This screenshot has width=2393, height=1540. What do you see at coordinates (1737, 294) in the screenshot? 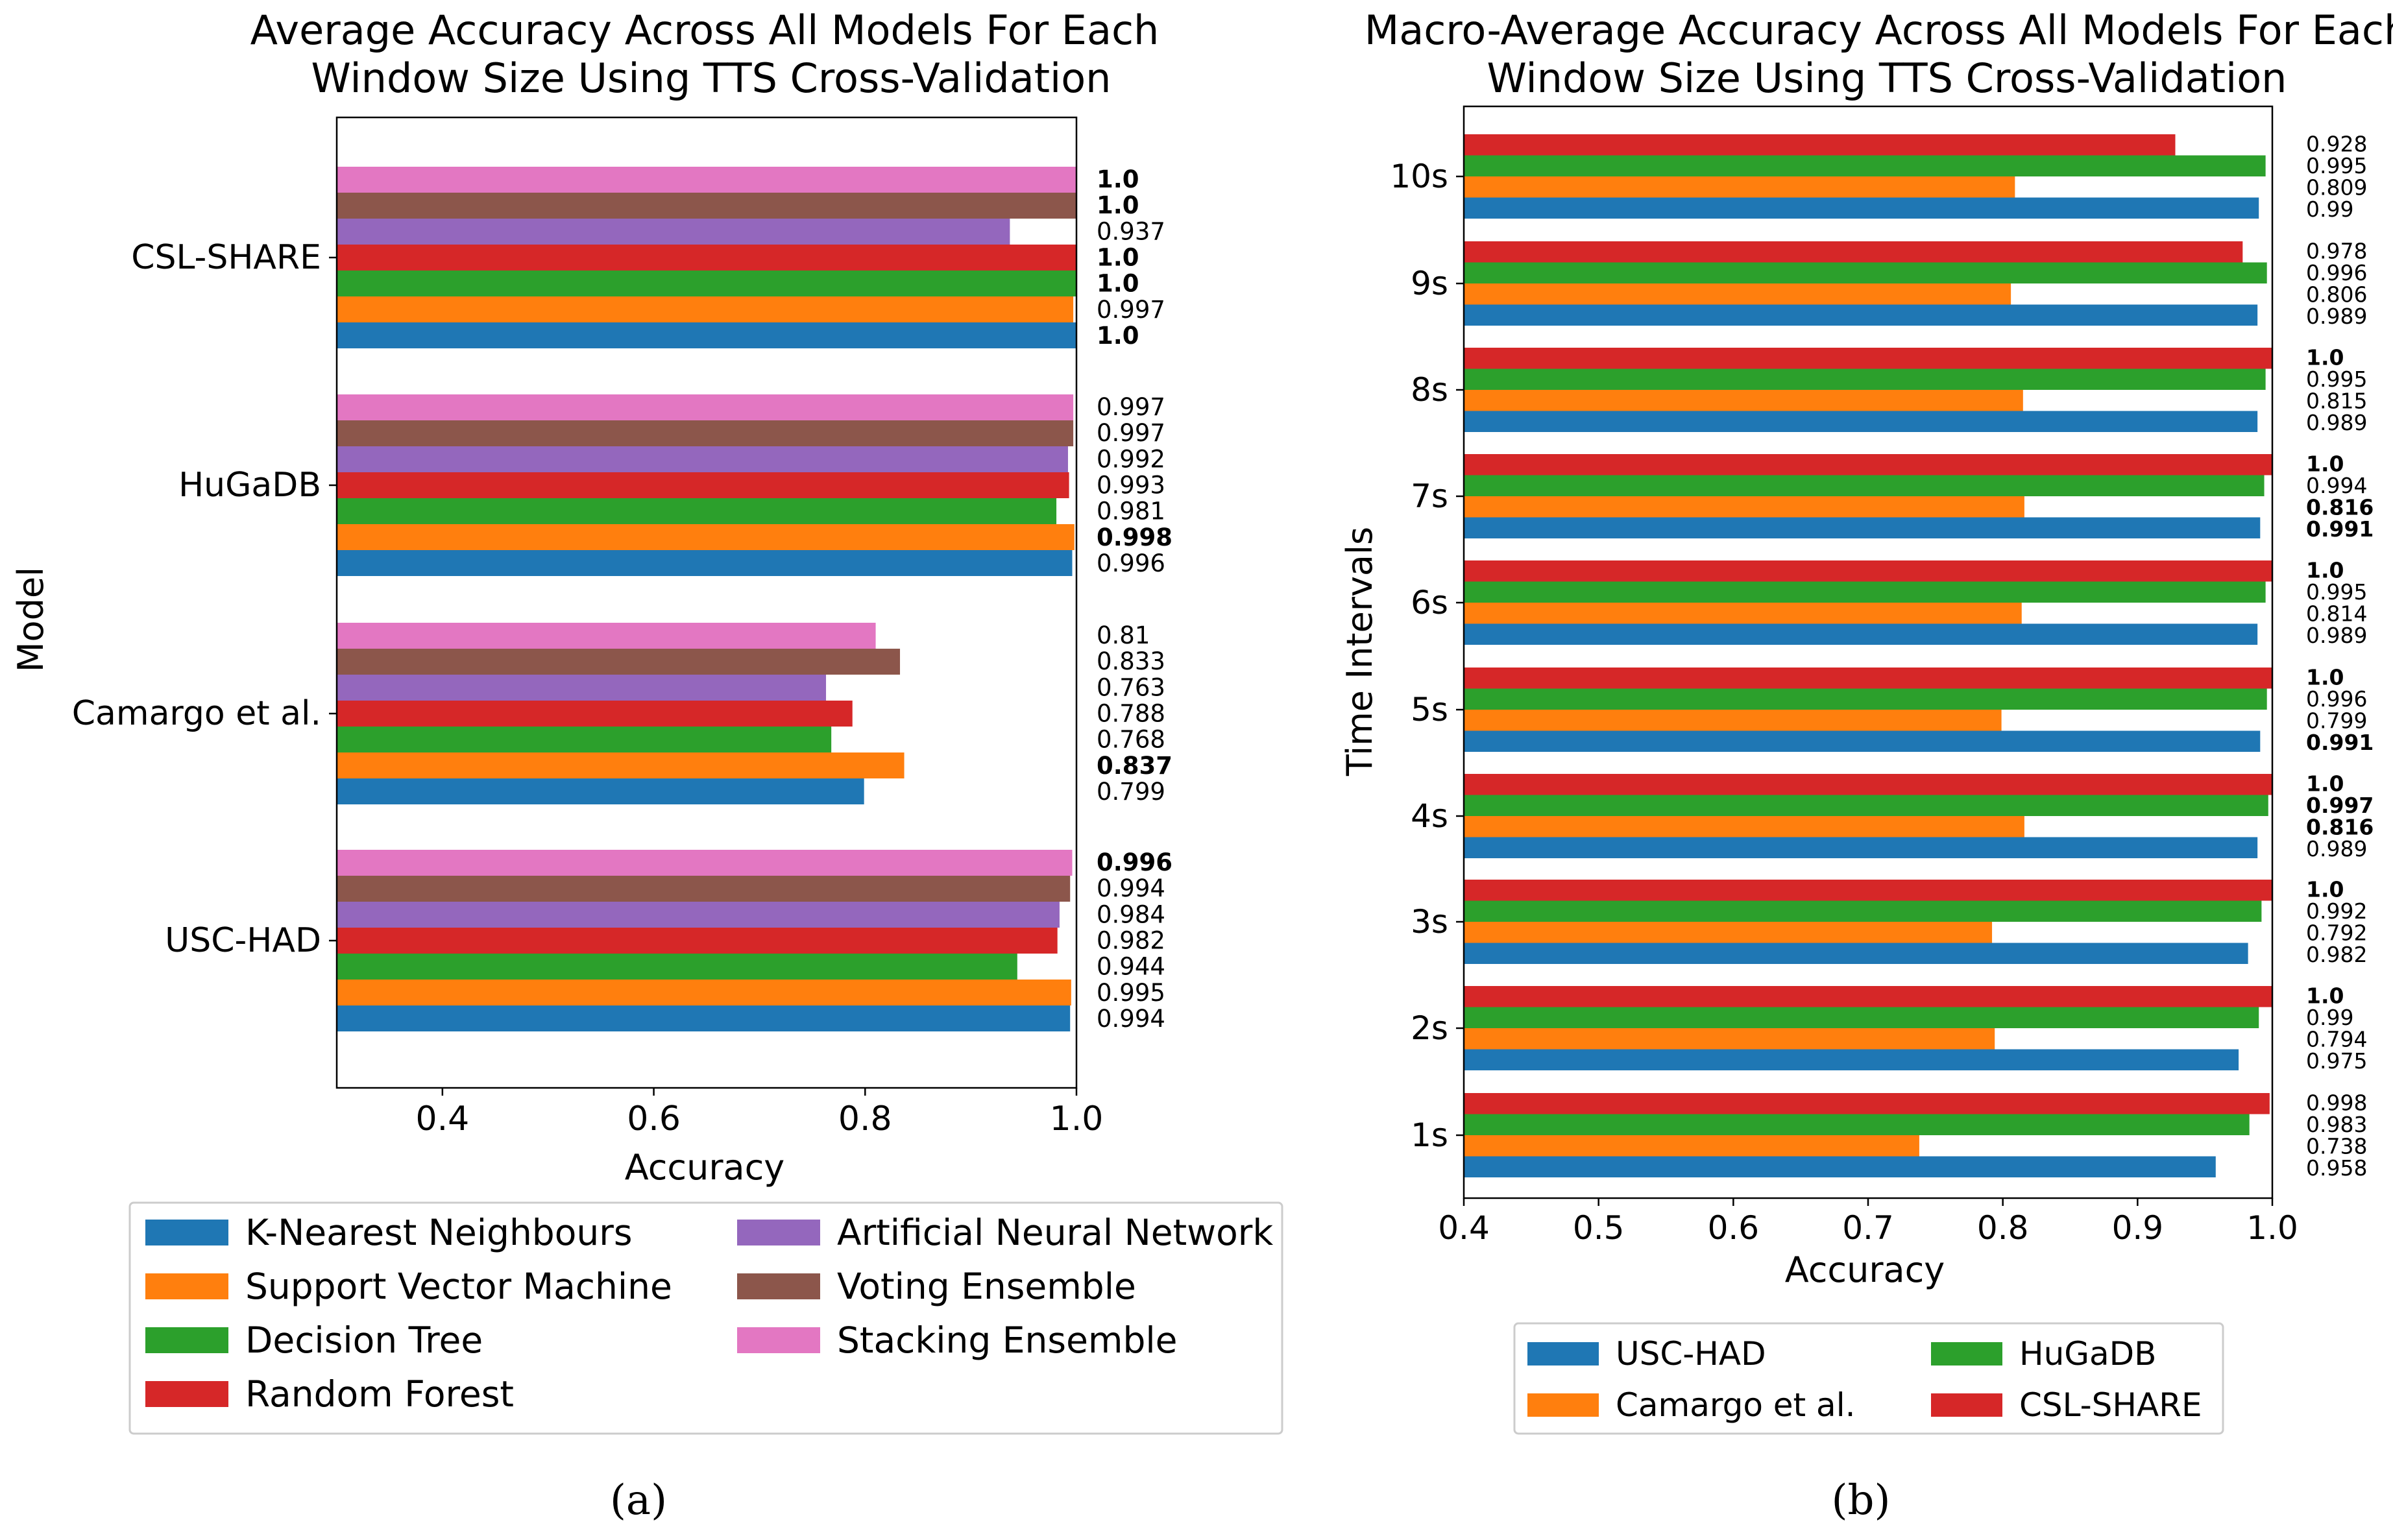
I see `bar-9s-camargo-et-al` at bounding box center [1737, 294].